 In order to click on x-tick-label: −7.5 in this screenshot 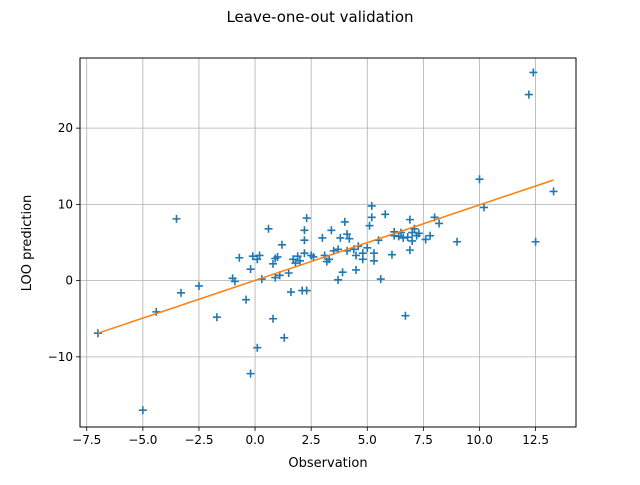, I will do `click(86, 440)`.